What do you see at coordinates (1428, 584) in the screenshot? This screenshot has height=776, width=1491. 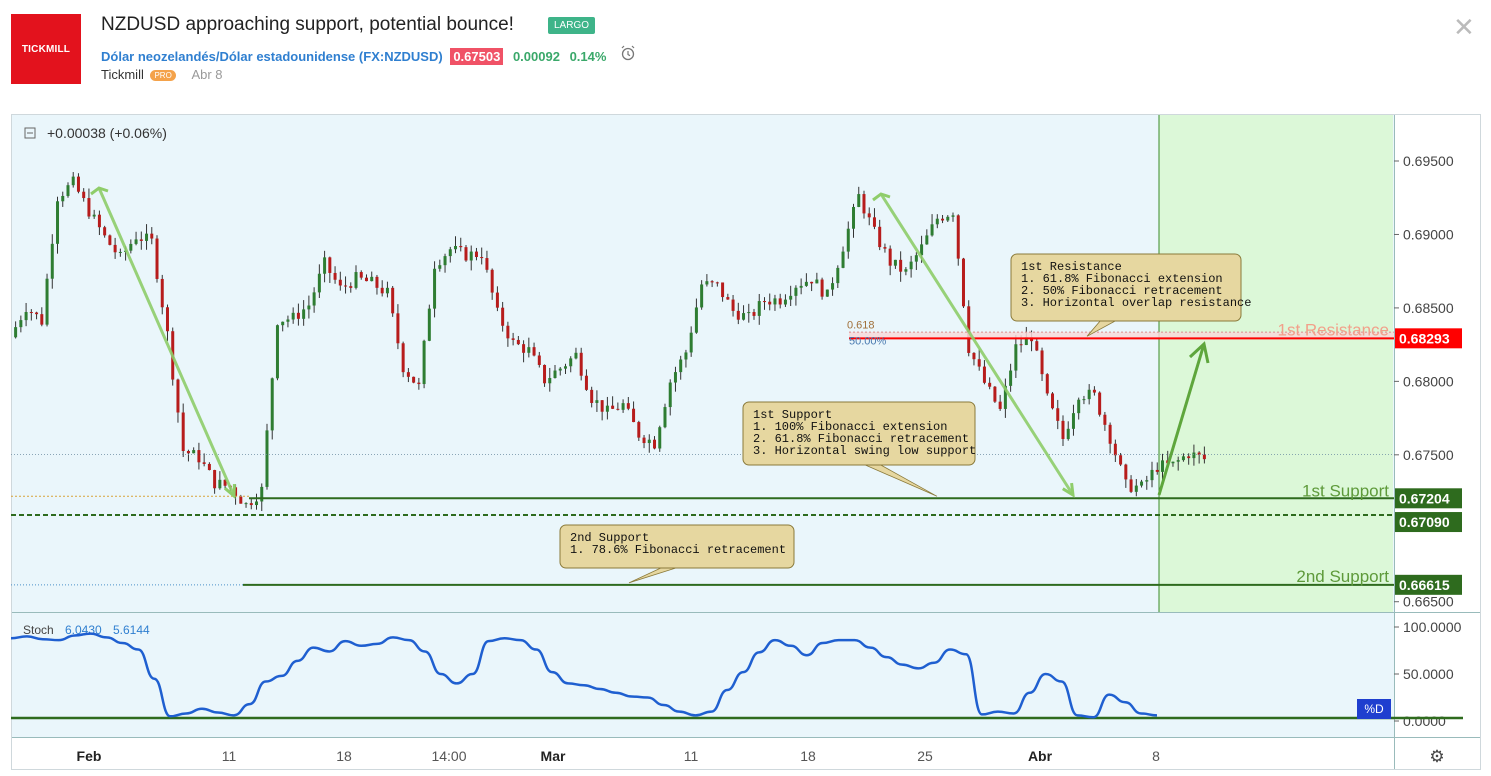 I see `level-badge` at bounding box center [1428, 584].